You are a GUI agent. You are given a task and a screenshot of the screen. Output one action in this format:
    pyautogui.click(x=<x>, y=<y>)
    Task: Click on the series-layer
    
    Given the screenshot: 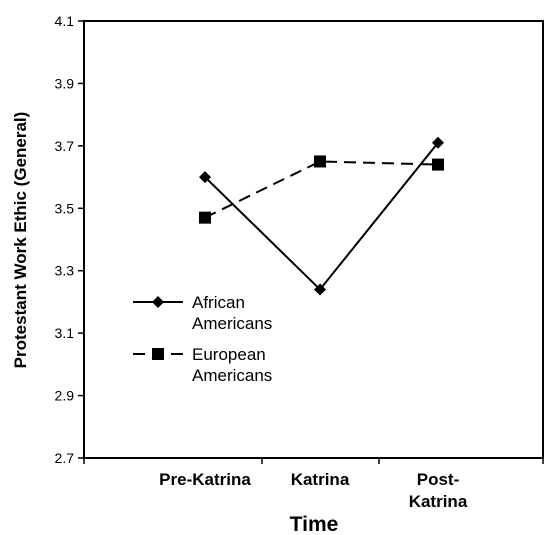 What is the action you would take?
    pyautogui.click(x=321, y=216)
    